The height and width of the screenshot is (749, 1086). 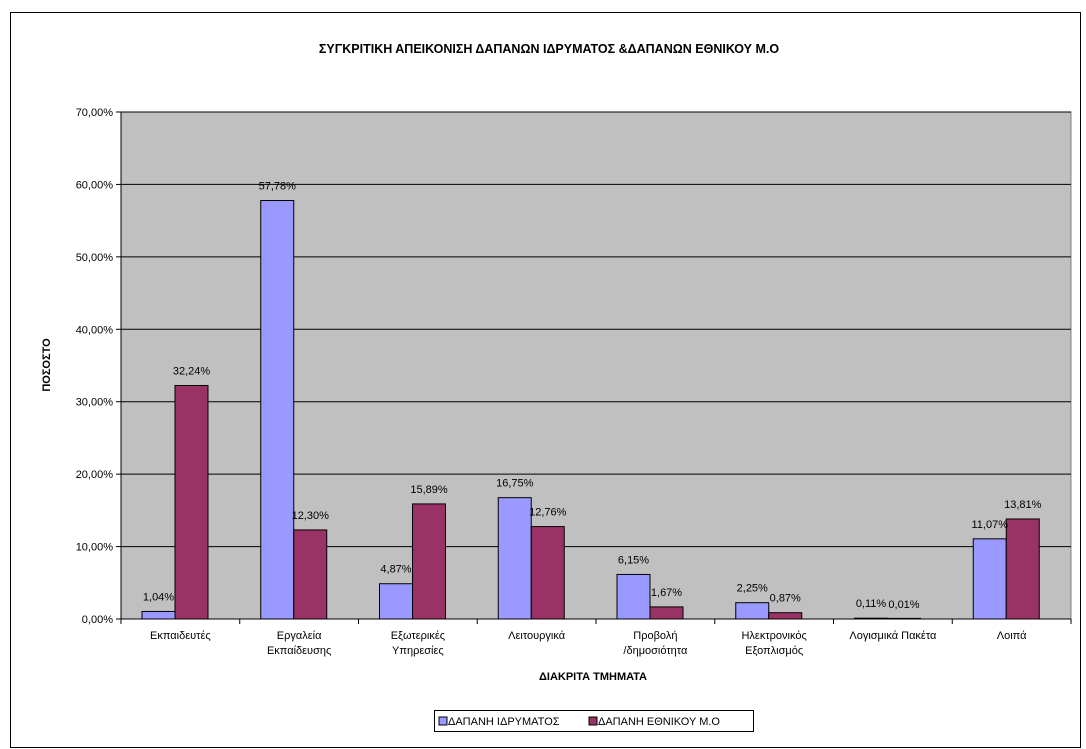 I want to click on y-axis-title: ΠΟΣΟΣΤΟ, so click(x=47, y=365).